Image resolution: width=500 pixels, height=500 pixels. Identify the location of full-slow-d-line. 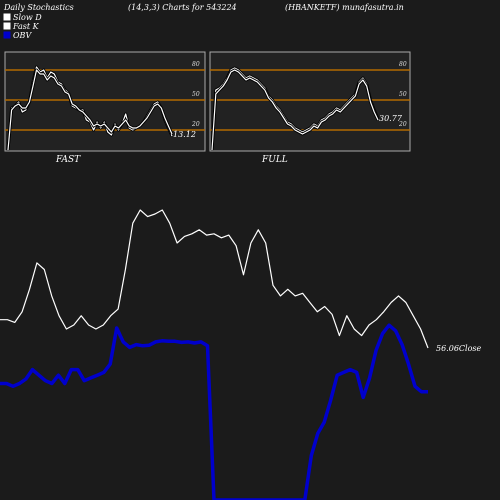
(295, 110).